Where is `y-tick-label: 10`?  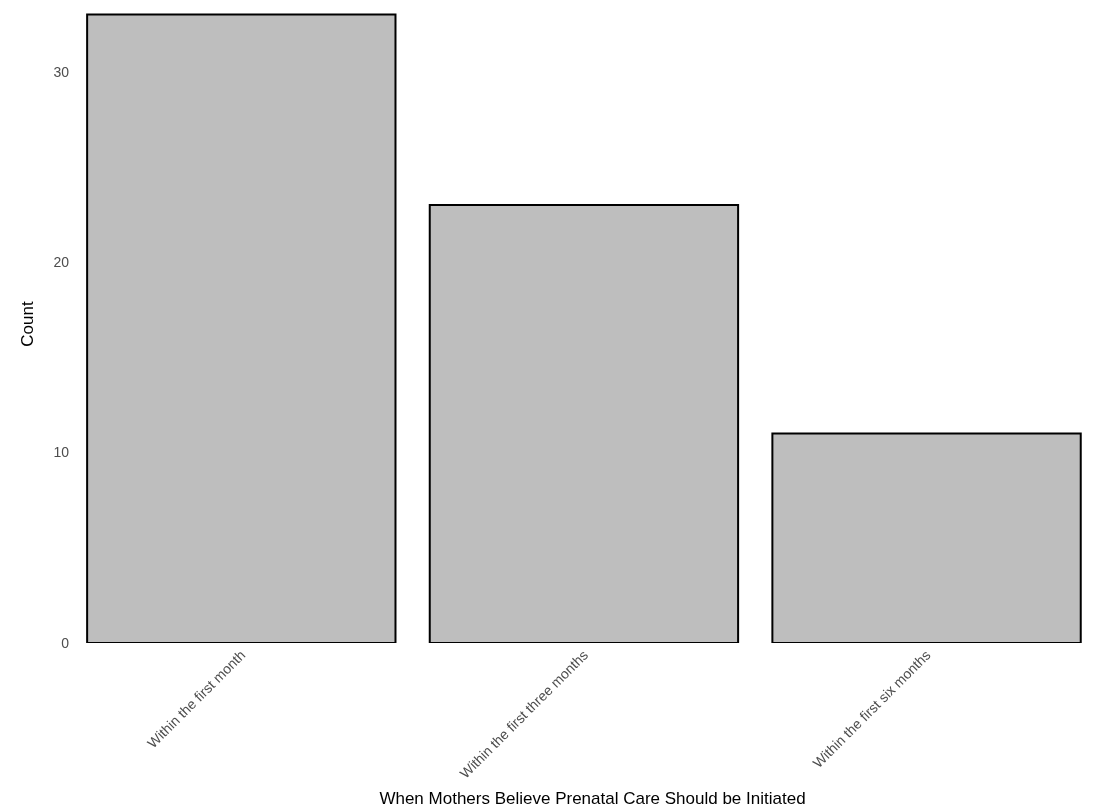 y-tick-label: 10 is located at coordinates (61, 452).